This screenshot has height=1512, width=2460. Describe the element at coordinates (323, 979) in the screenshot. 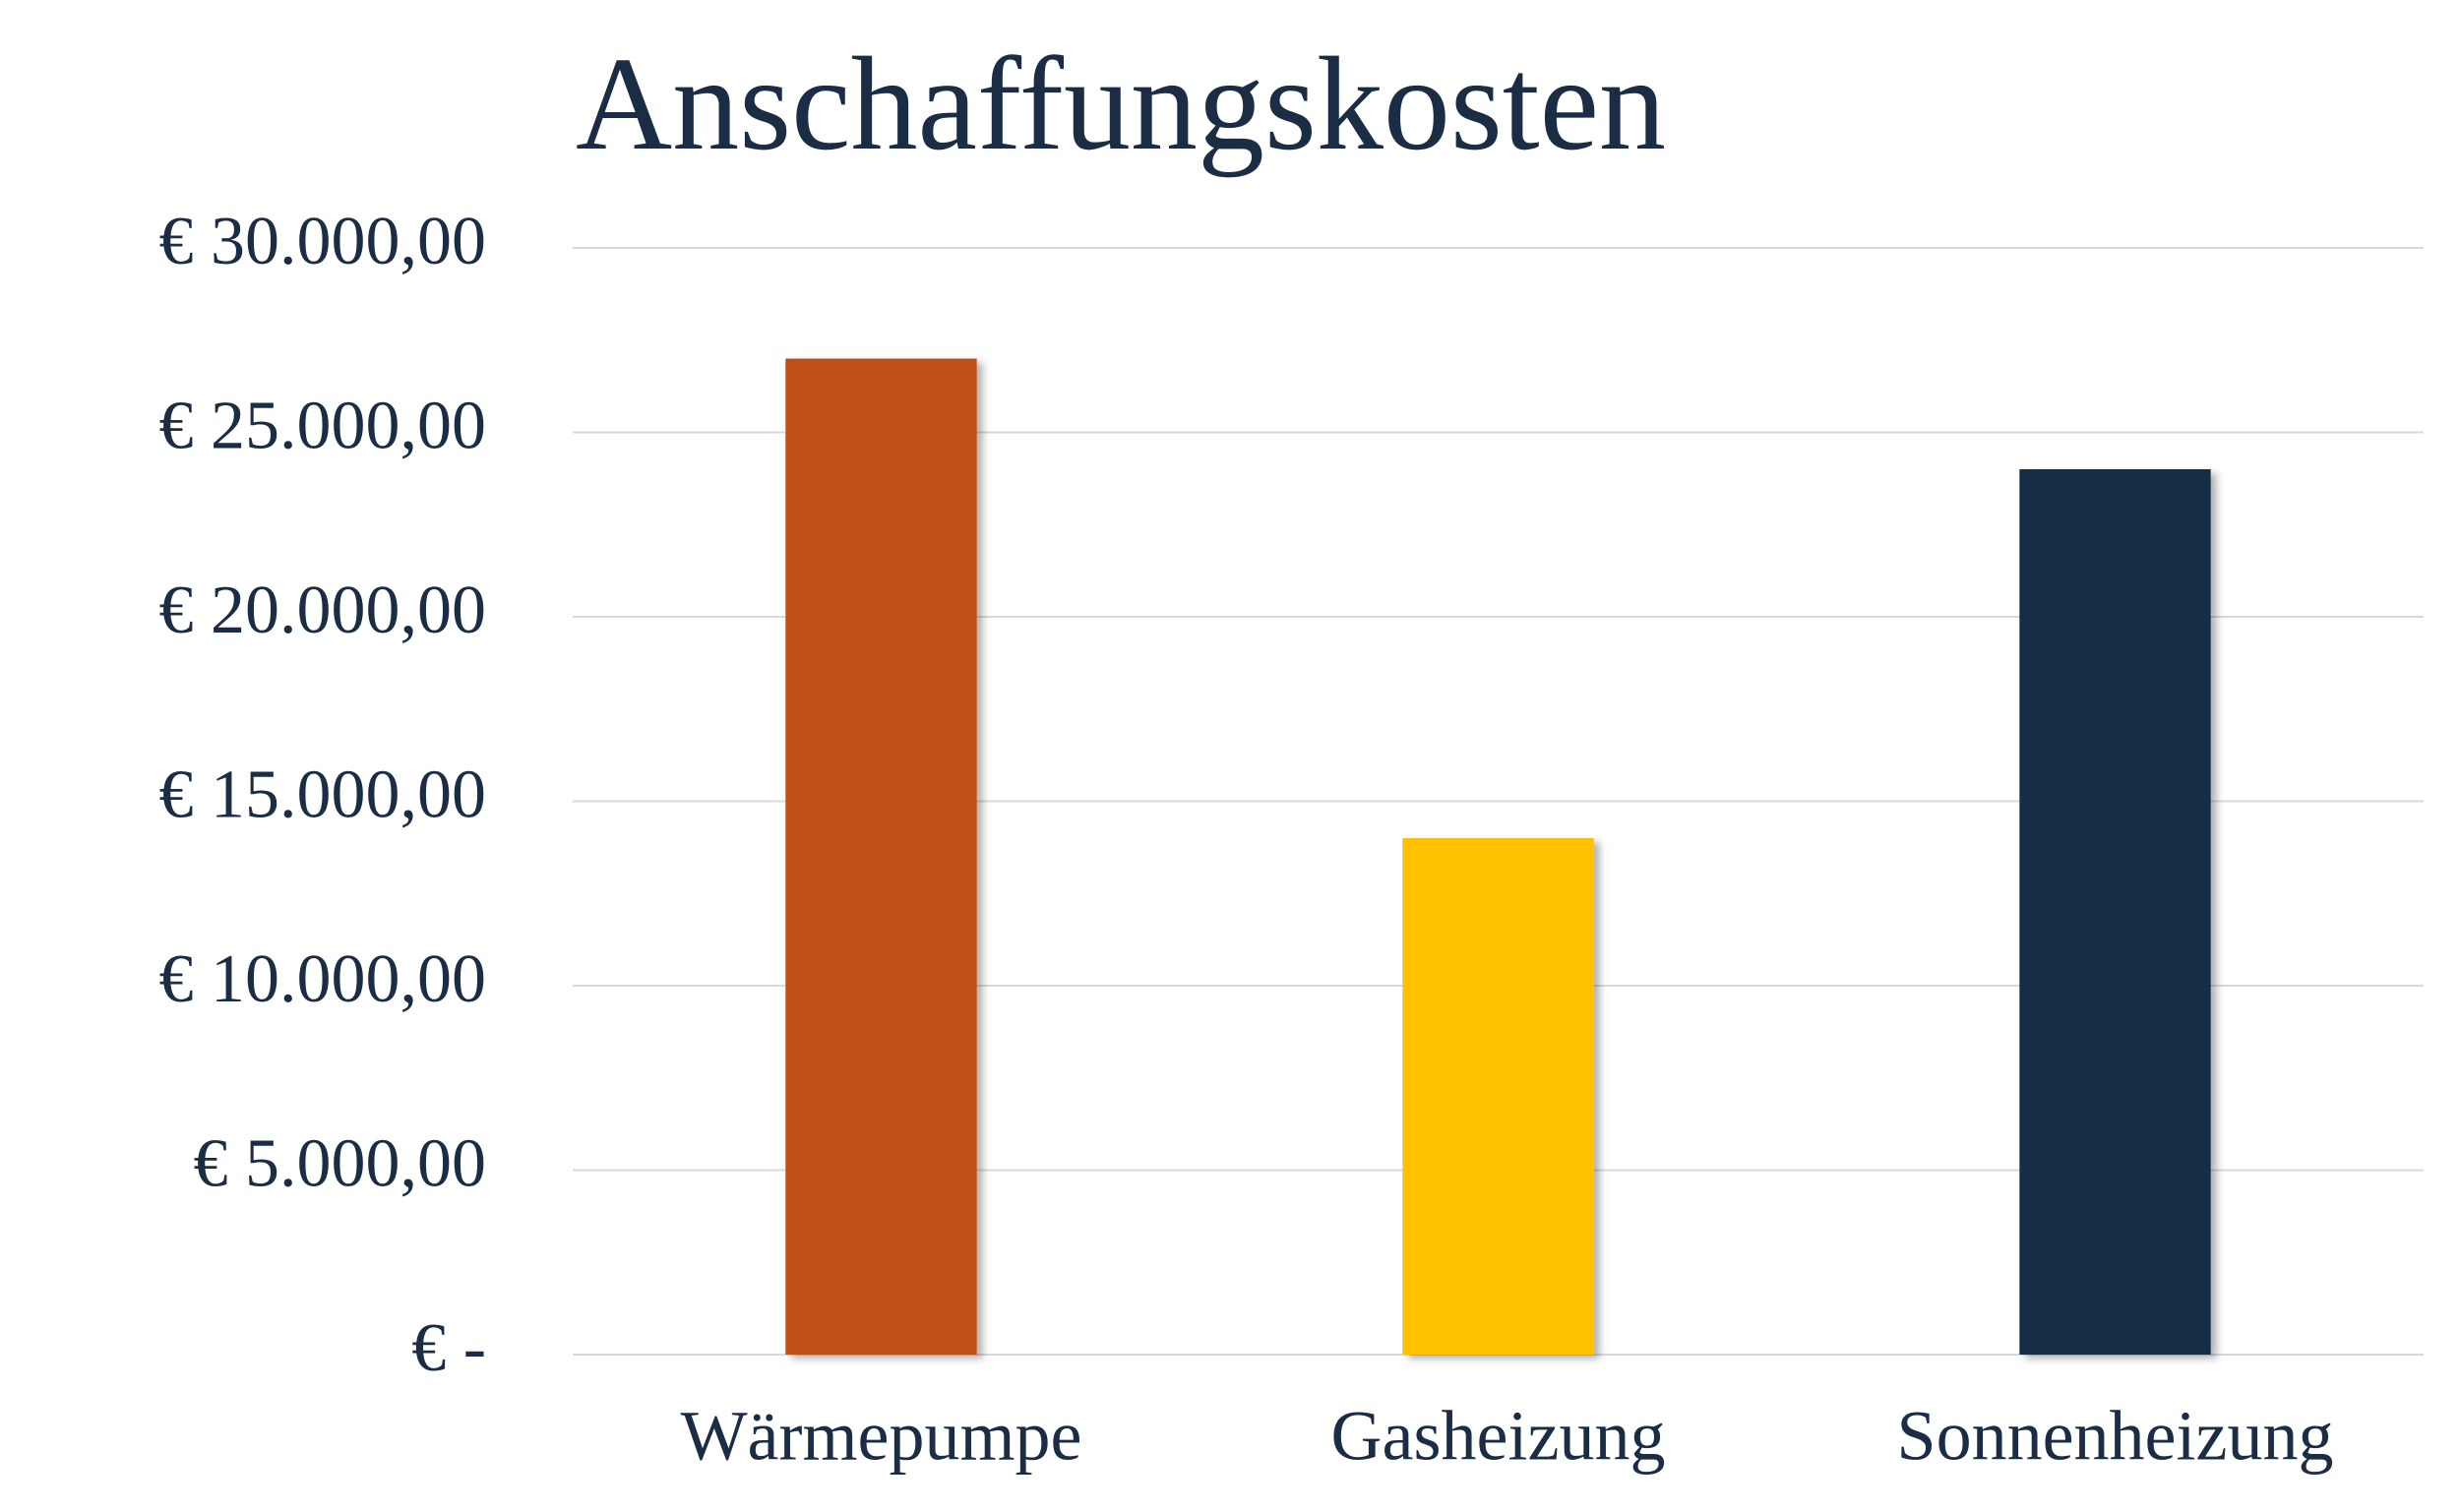

I see `y-tick-label: € 10.000,00` at that location.